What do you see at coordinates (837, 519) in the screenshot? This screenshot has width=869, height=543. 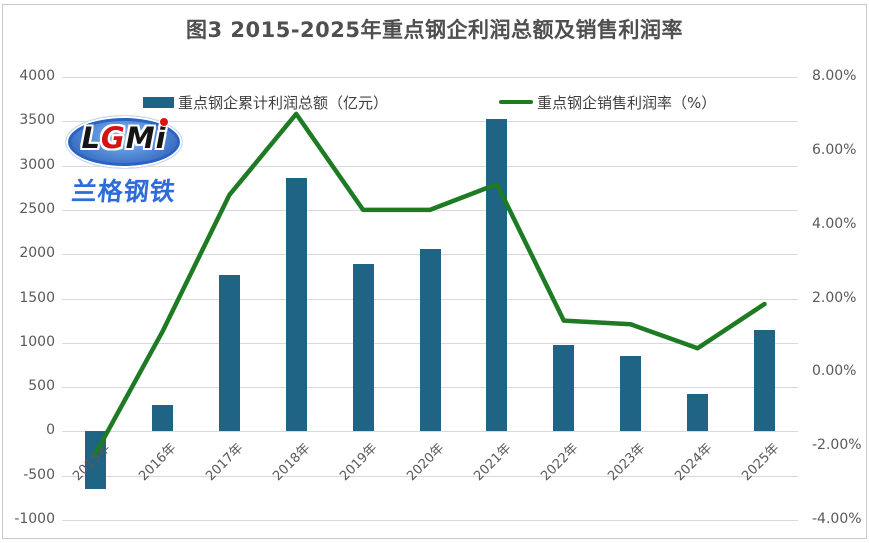 I see `right-axis-tick-label: -4.00%` at bounding box center [837, 519].